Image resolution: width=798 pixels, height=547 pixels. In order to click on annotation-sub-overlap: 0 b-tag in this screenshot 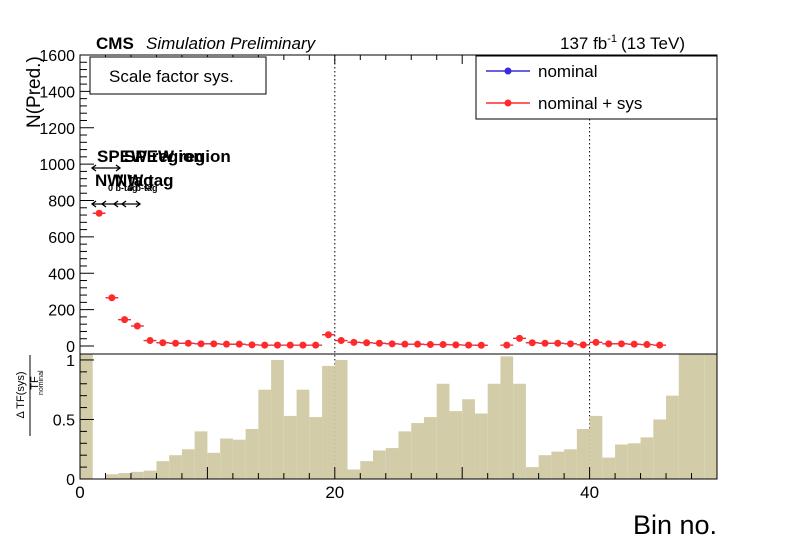, I will do `click(143, 188)`.